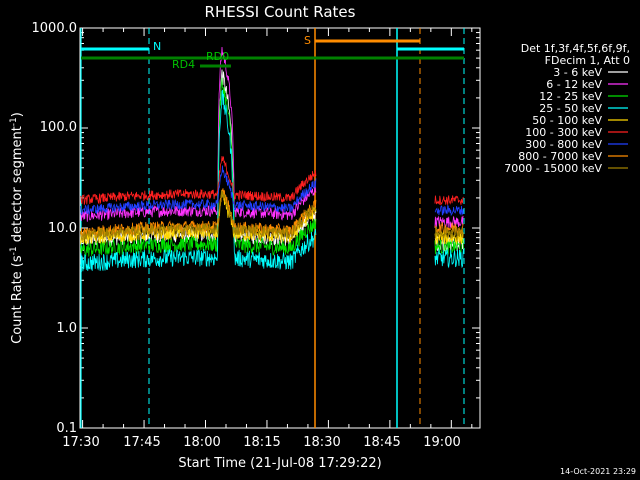 This screenshot has height=480, width=640. Describe the element at coordinates (80, 442) in the screenshot. I see `x-tick-label: 17:30` at that location.